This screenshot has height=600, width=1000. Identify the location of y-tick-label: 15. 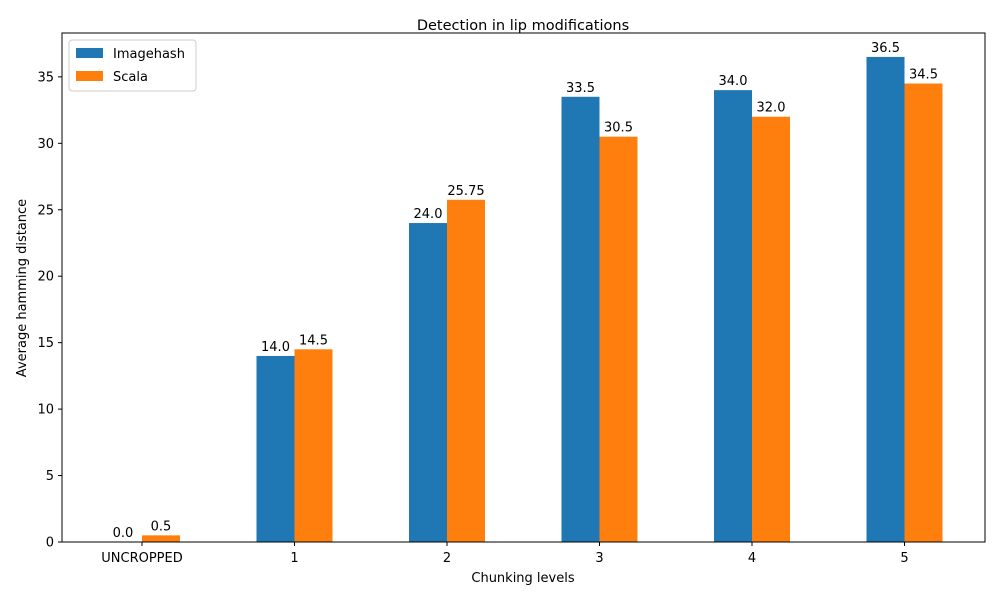
(45, 343).